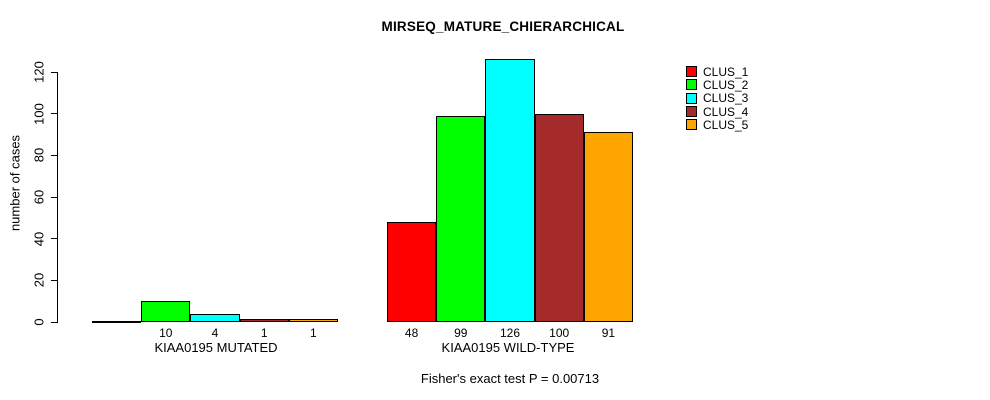 This screenshot has height=400, width=990. I want to click on x-group-label-mutated: KIAA0195 MUTATED, so click(216, 347).